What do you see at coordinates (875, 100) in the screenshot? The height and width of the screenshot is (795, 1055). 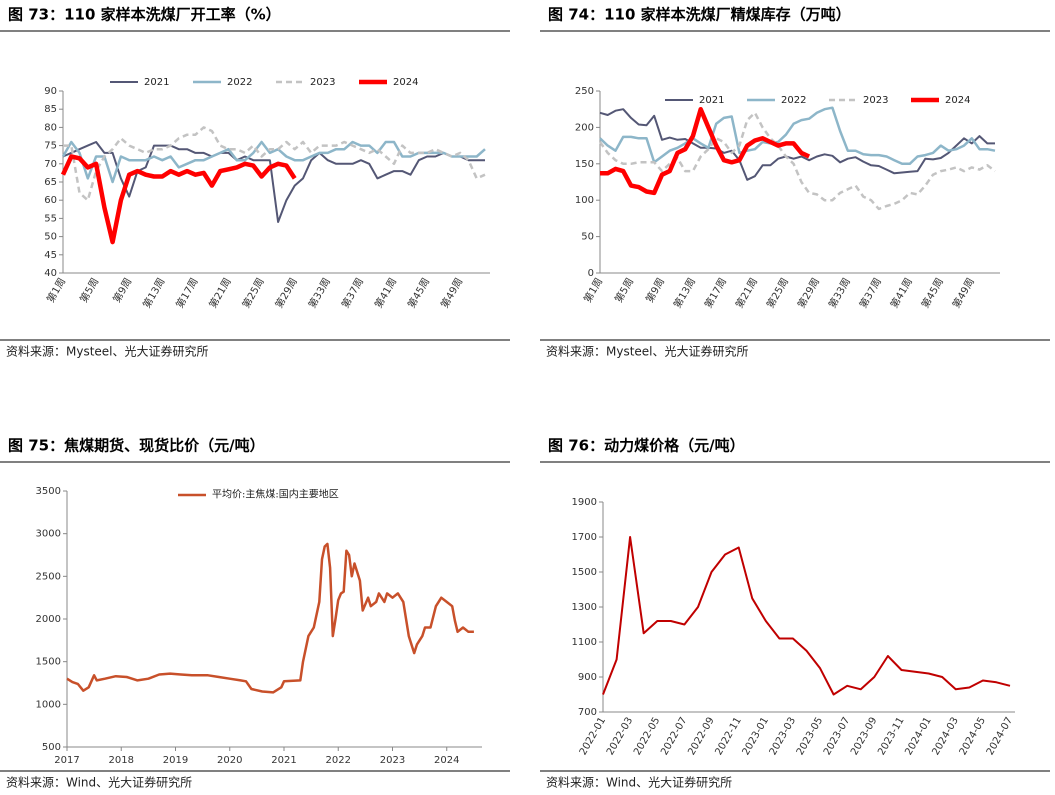 I see `legend-label: 2023` at bounding box center [875, 100].